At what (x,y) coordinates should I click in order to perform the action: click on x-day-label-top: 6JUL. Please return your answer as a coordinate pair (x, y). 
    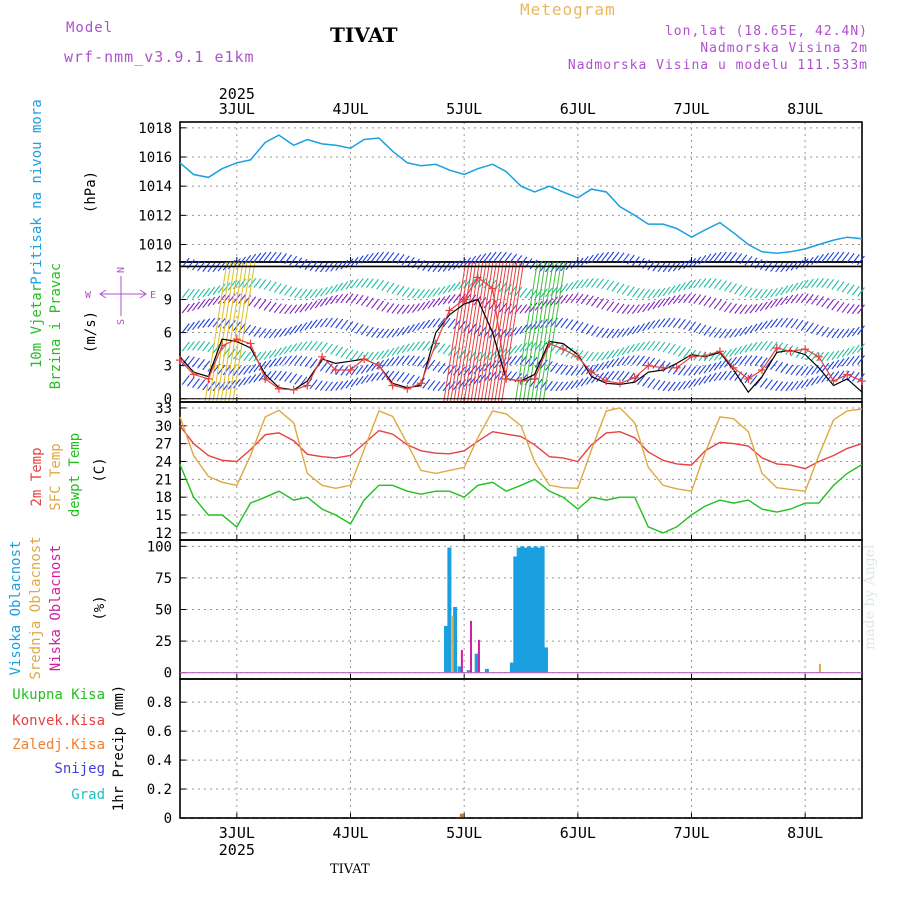
    Looking at the image, I should click on (578, 109).